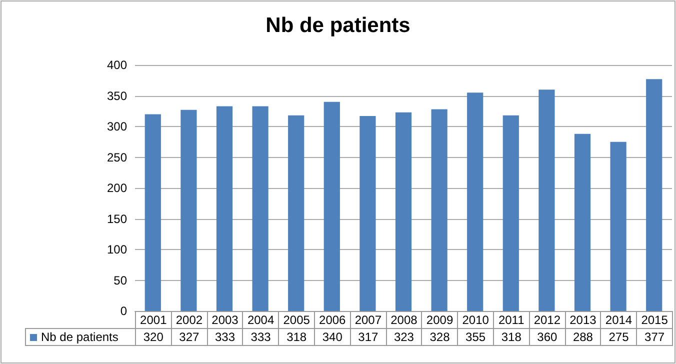 This screenshot has width=676, height=364. What do you see at coordinates (583, 337) in the screenshot?
I see `data-label: 288` at bounding box center [583, 337].